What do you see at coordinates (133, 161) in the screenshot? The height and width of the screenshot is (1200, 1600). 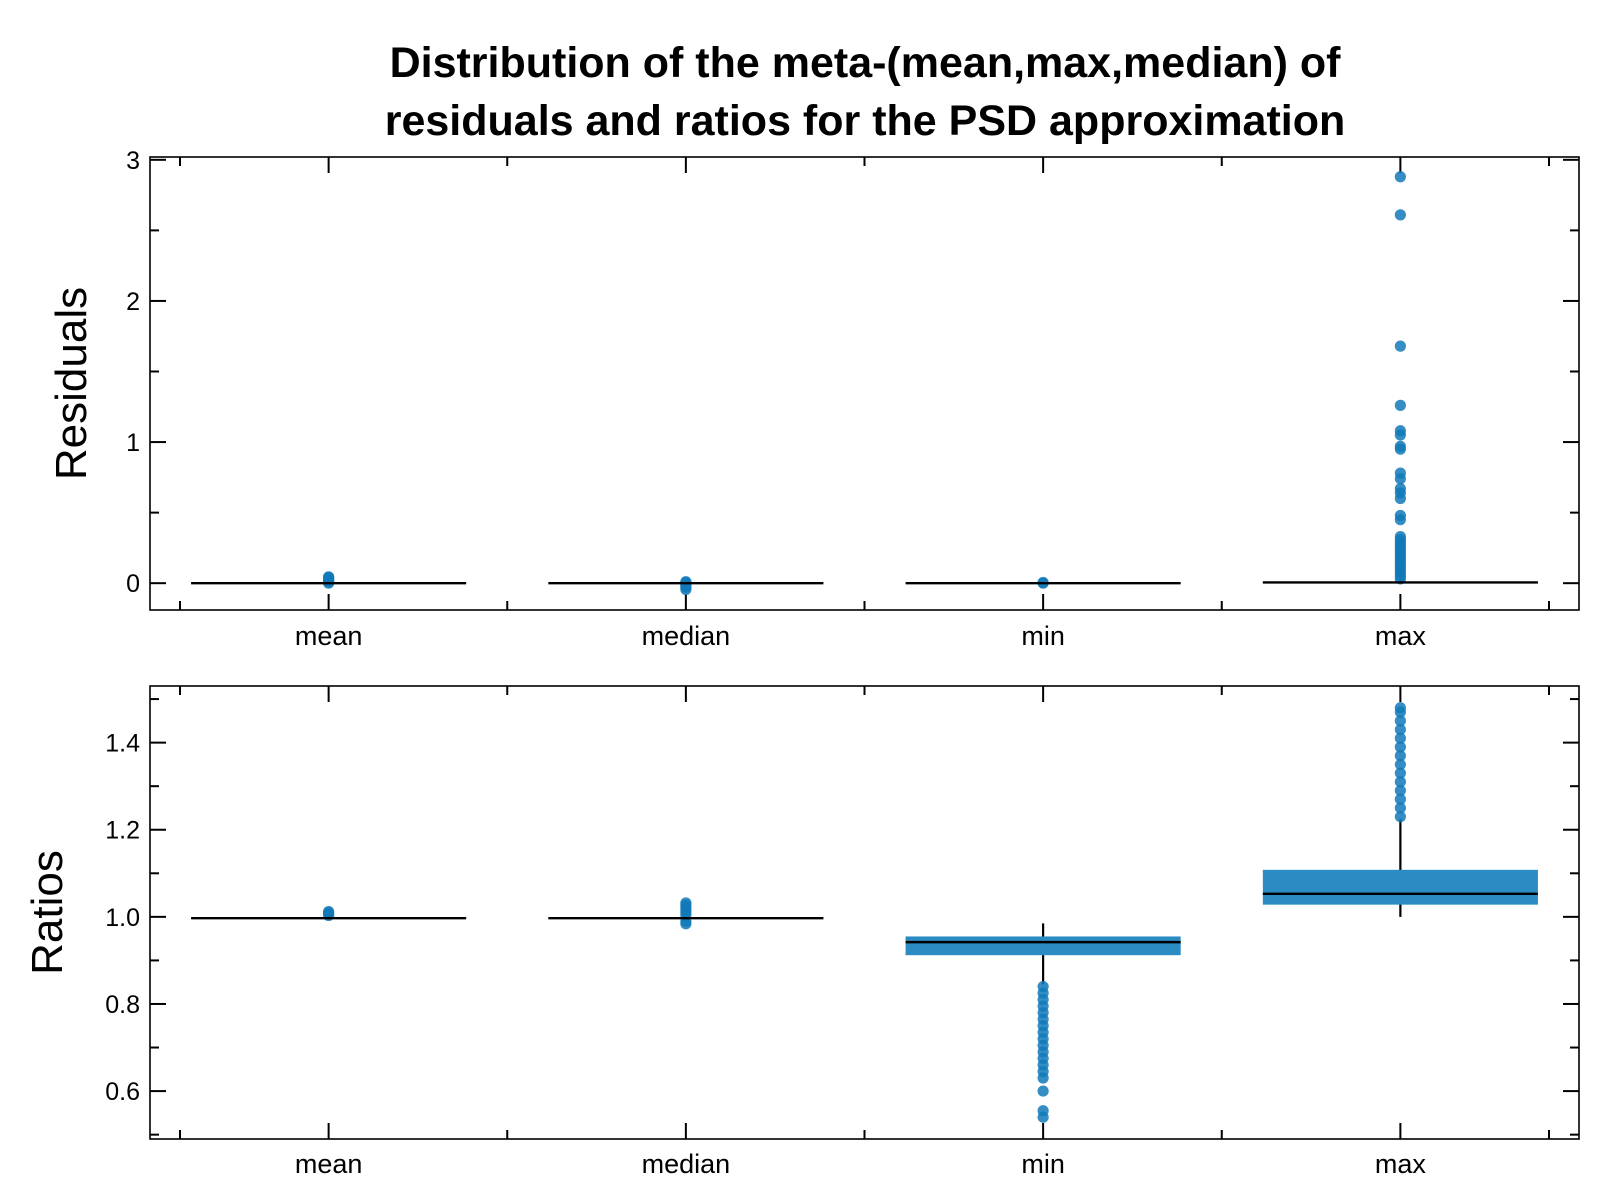 I see `y-tick-label: 3` at bounding box center [133, 161].